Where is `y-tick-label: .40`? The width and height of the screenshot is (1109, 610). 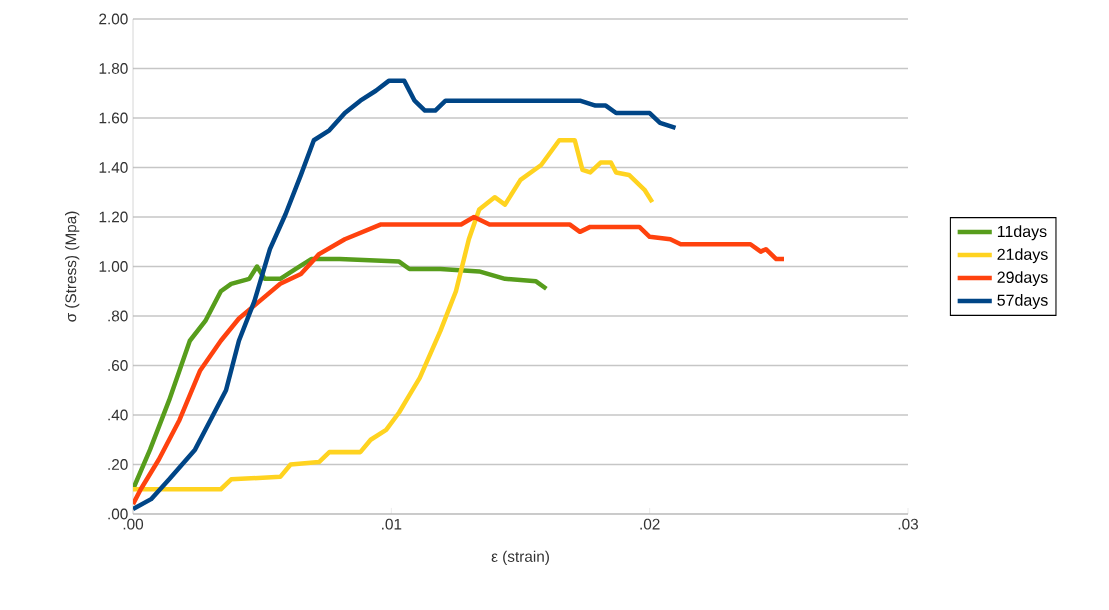
y-tick-label: .40 is located at coordinates (118, 415).